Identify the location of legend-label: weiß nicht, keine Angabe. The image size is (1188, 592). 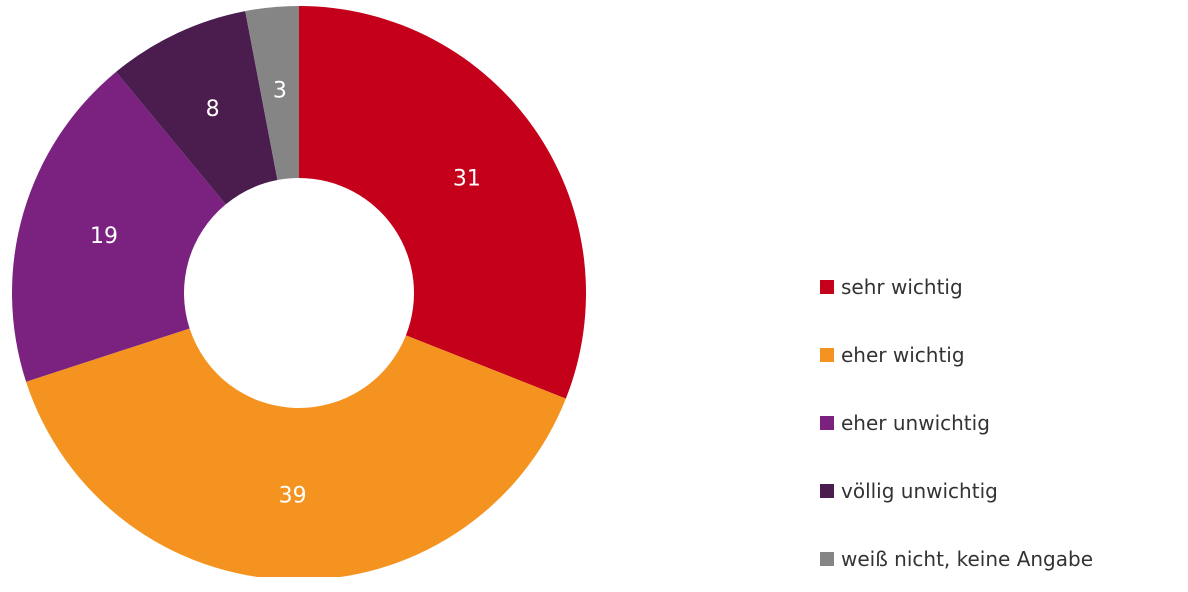
(967, 559).